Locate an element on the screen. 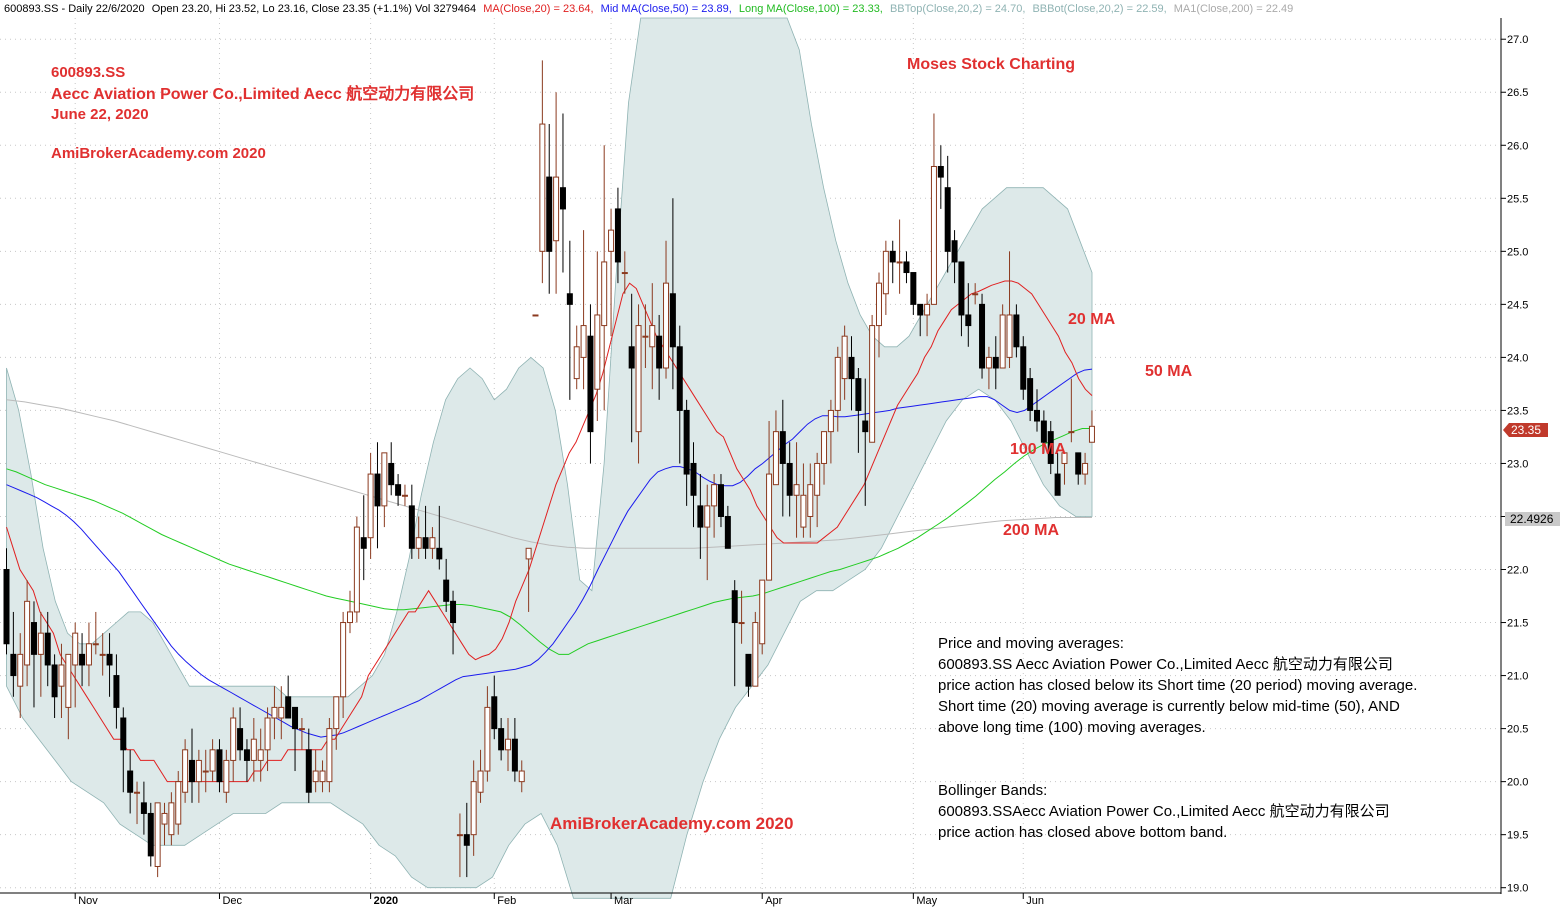  ma200-tag: 22.4926 is located at coordinates (1532, 519).